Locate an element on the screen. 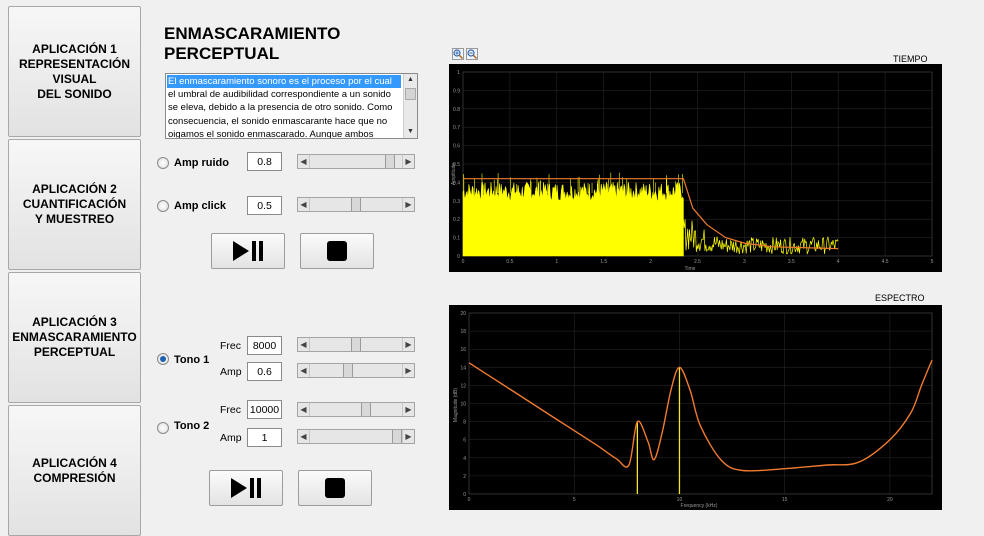 This screenshot has height=536, width=984. amp-ruido-label: Amp ruido is located at coordinates (201, 163).